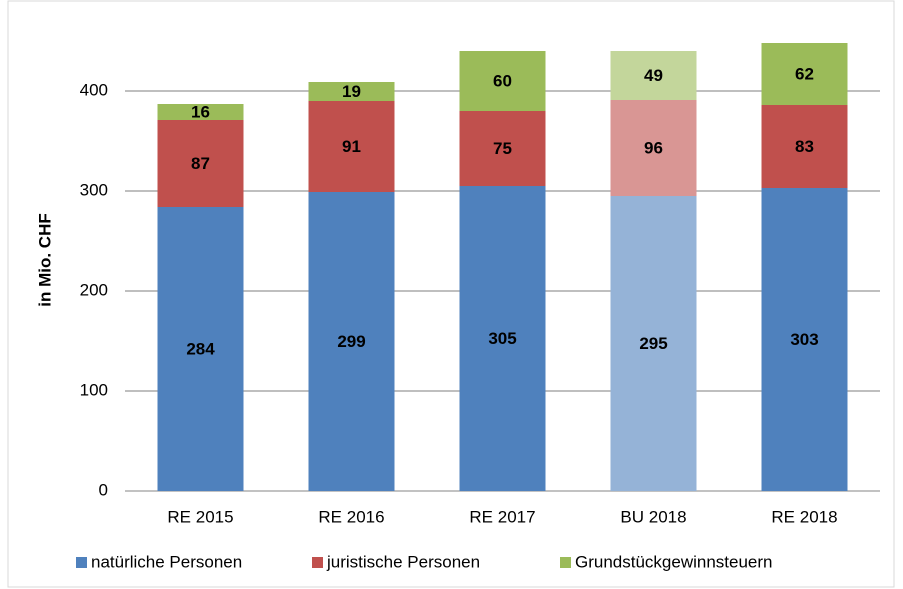 Image resolution: width=903 pixels, height=589 pixels. I want to click on data-label: 299, so click(351, 341).